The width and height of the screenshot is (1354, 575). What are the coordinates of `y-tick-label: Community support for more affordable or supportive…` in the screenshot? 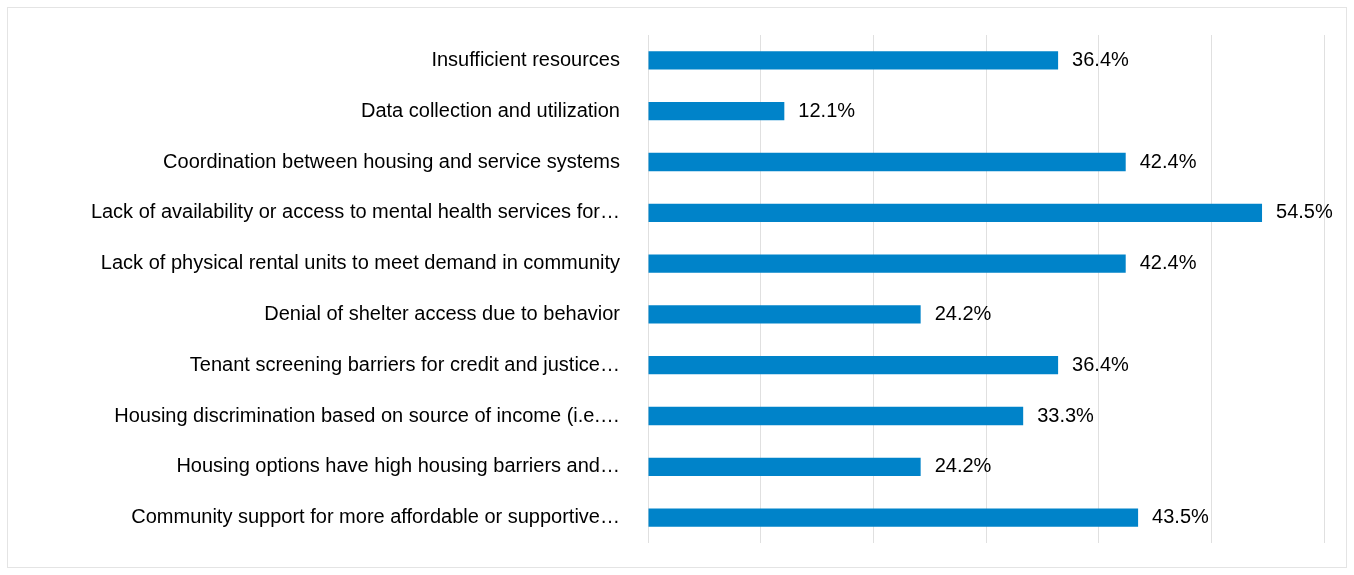 It's located at (375, 516).